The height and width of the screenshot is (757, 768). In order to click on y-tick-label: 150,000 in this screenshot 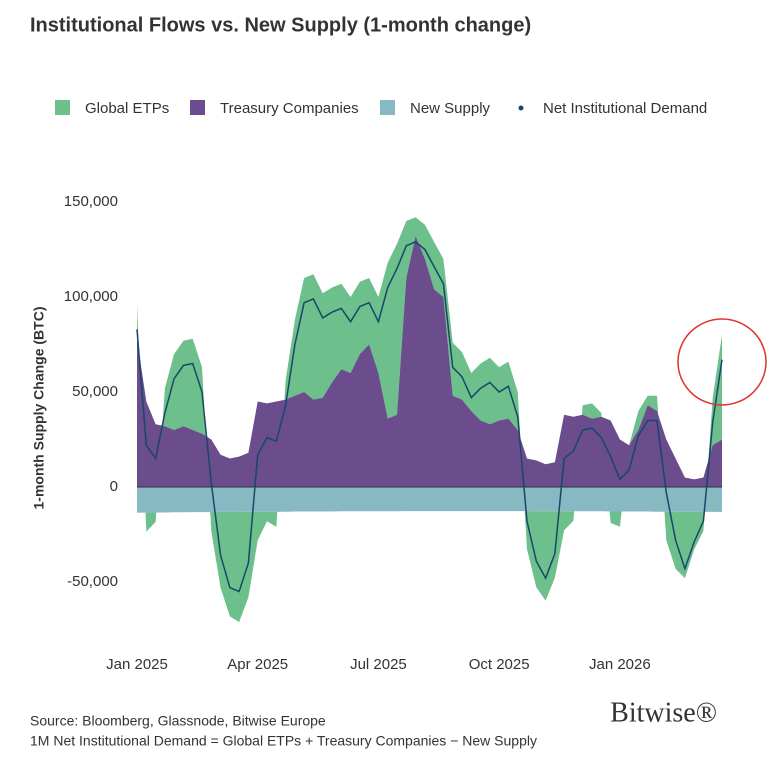, I will do `click(91, 201)`.